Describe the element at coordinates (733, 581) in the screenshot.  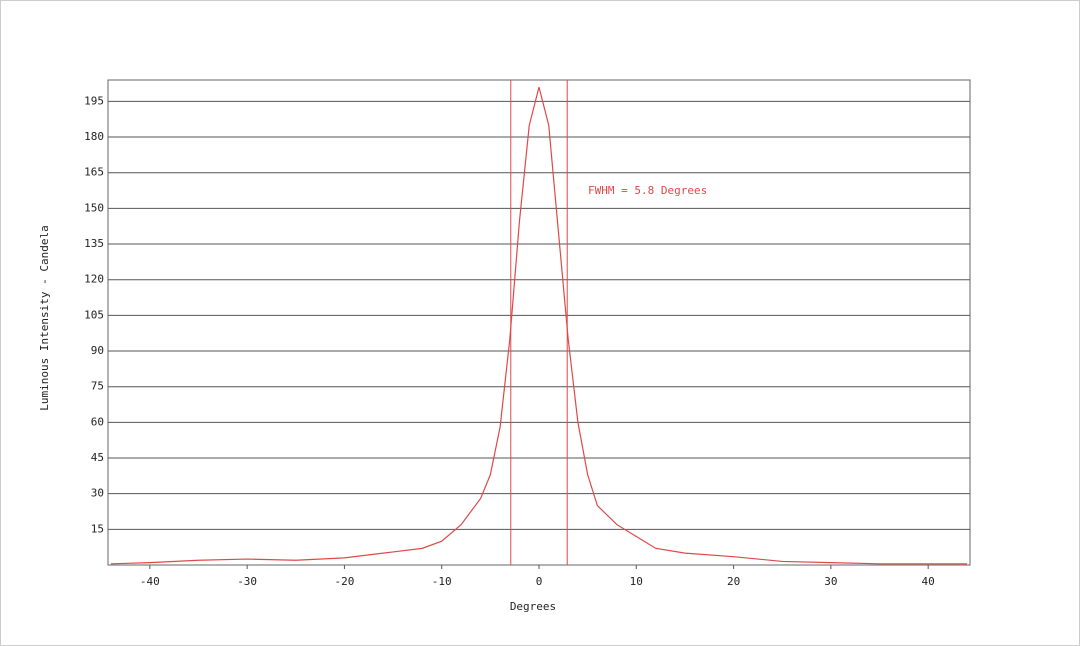
I see `x-tick-label: 20` at that location.